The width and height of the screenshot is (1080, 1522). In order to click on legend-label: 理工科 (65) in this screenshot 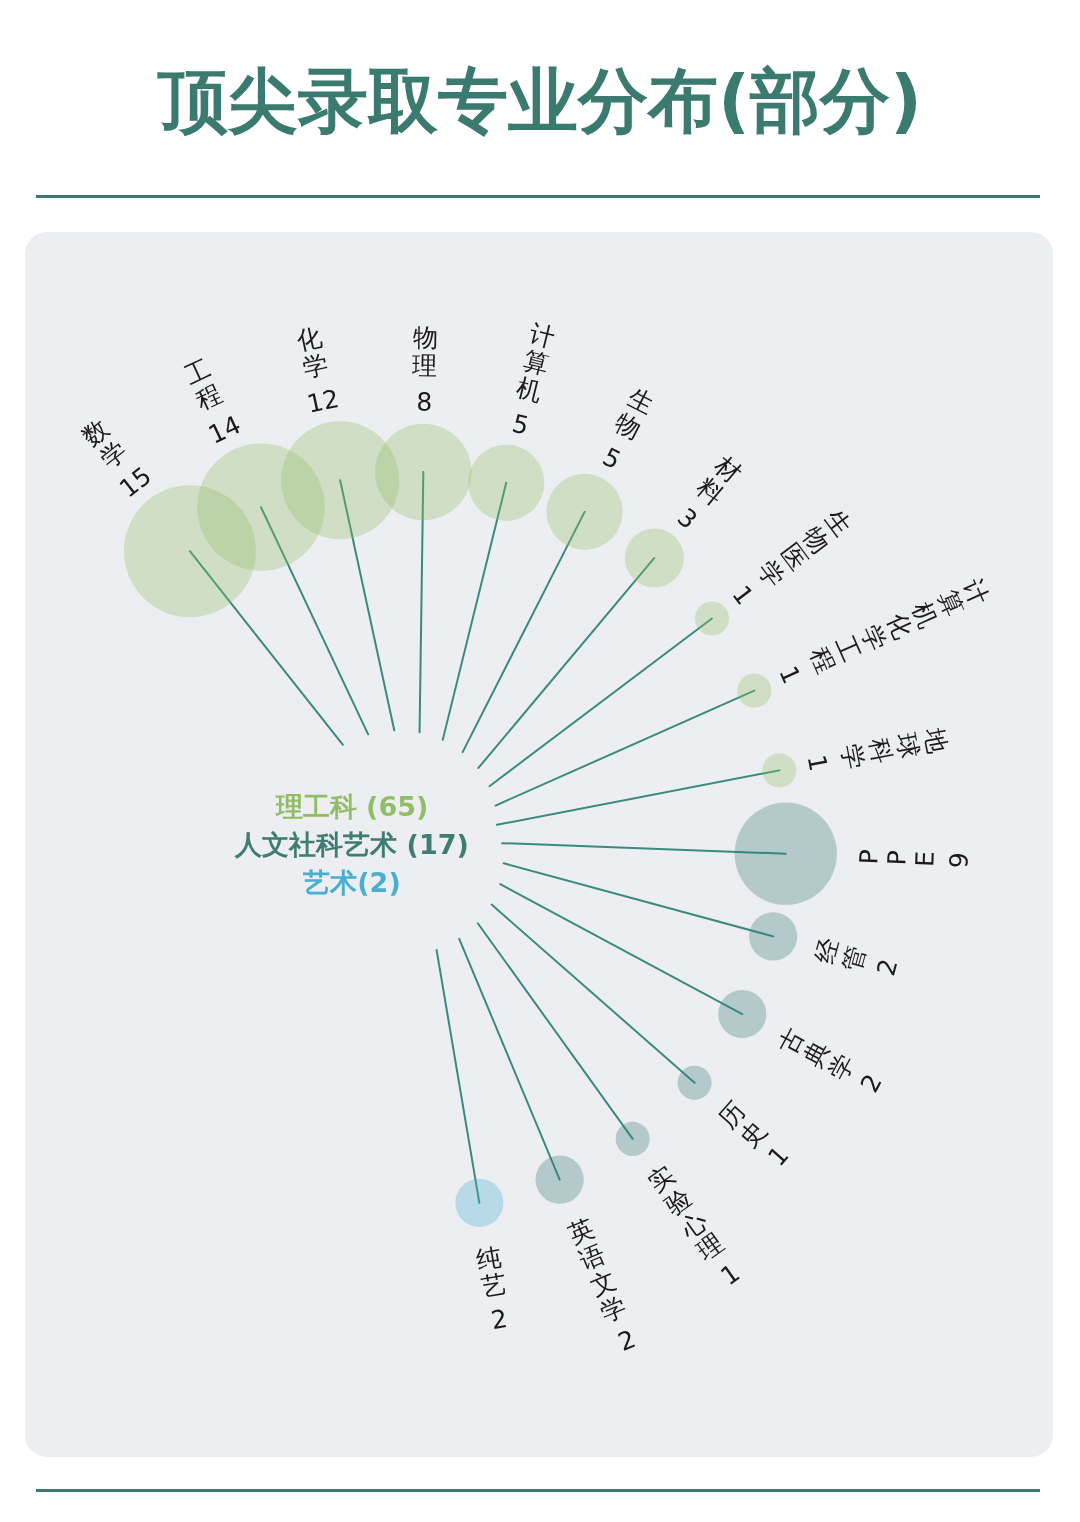, I will do `click(351, 807)`.